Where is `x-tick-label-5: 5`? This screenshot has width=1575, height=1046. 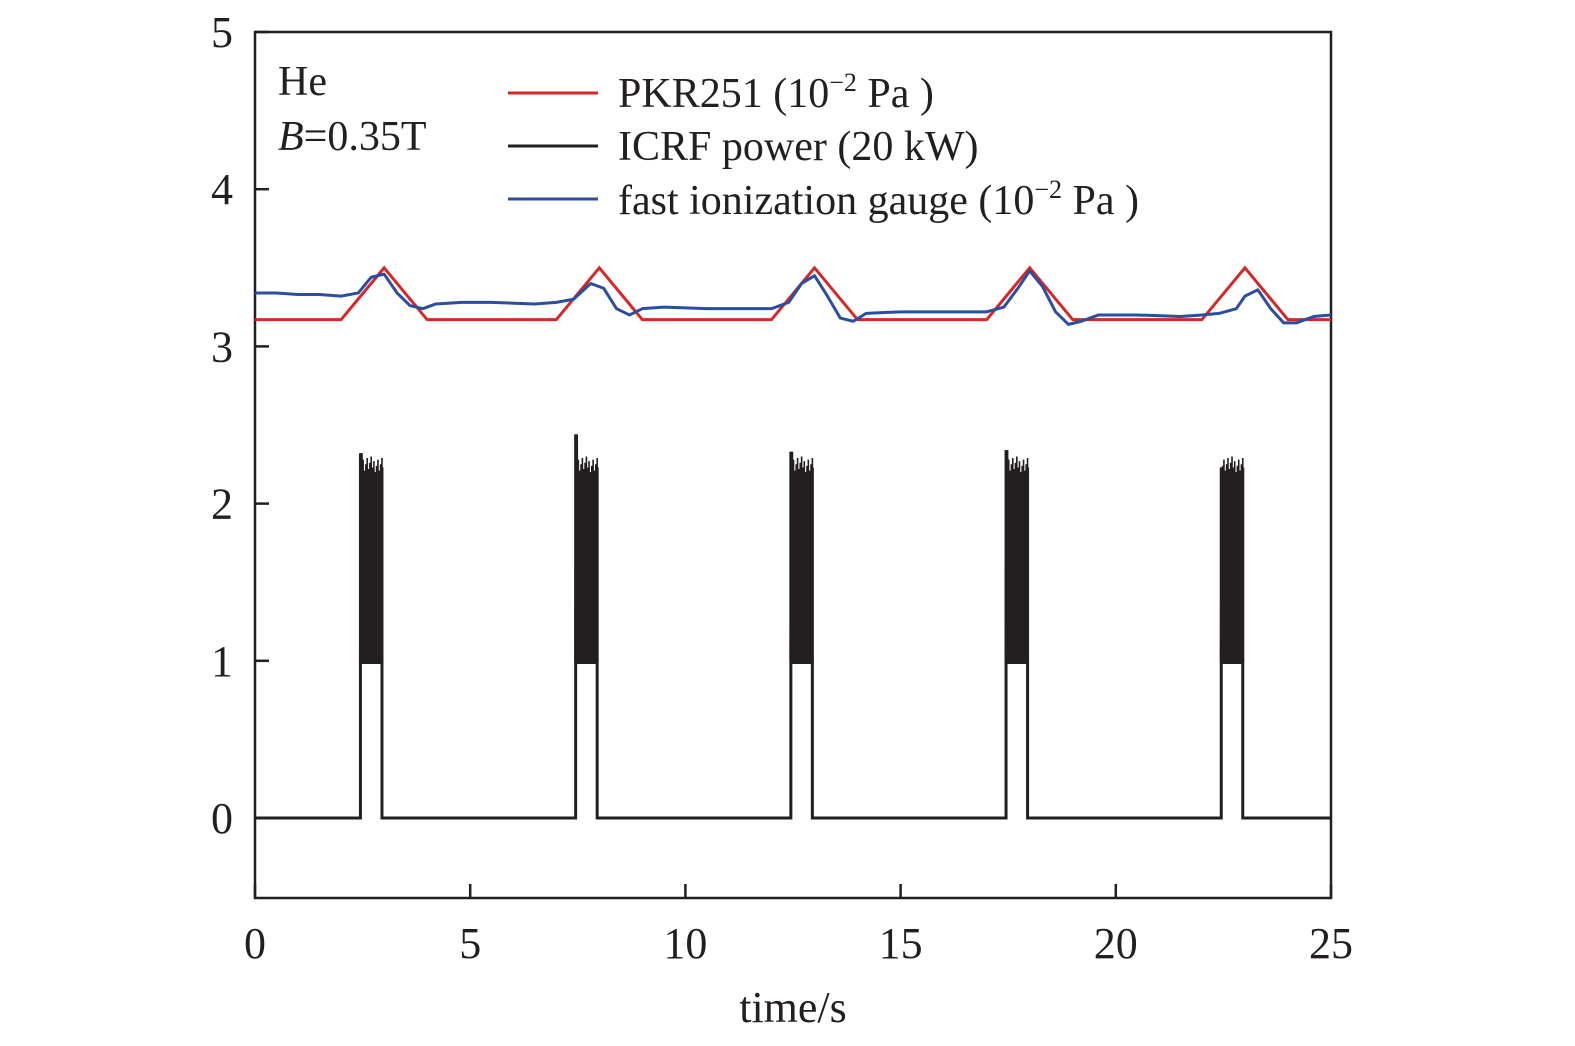 x-tick-label-5: 5 is located at coordinates (470, 943).